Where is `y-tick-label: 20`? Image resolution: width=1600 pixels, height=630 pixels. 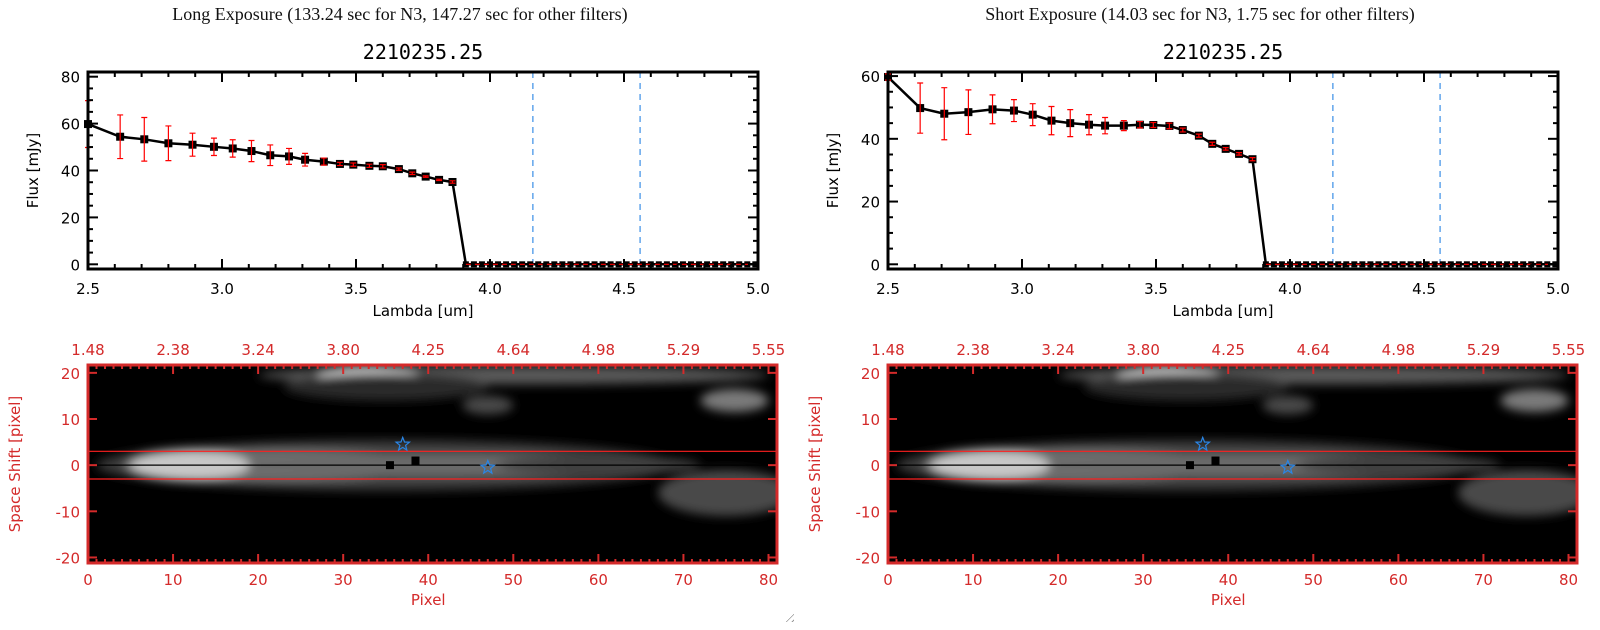
y-tick-label: 20 is located at coordinates (70, 374).